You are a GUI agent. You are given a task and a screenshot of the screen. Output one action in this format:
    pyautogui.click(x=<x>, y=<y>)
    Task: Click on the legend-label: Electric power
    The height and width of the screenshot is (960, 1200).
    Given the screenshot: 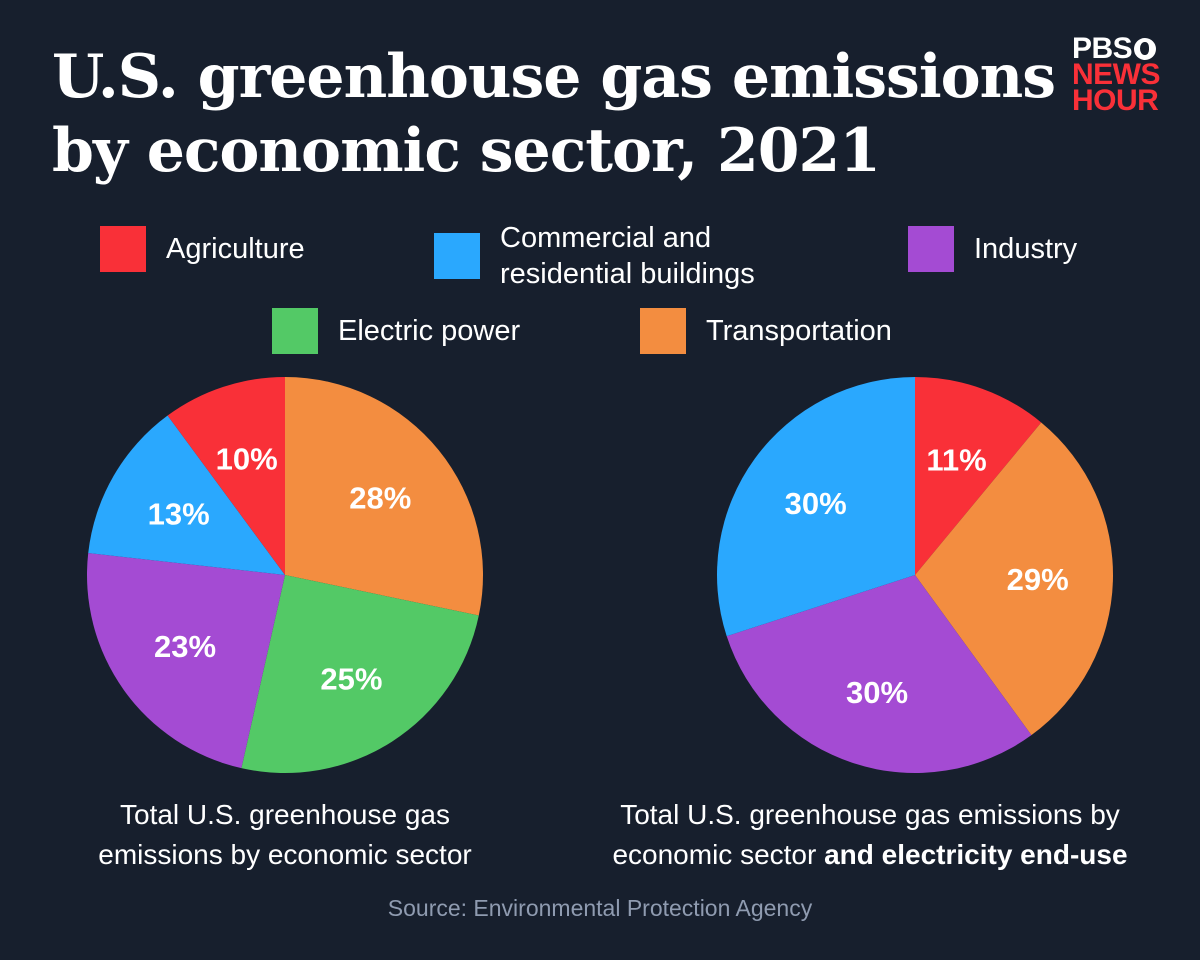 What is the action you would take?
    pyautogui.click(x=429, y=331)
    